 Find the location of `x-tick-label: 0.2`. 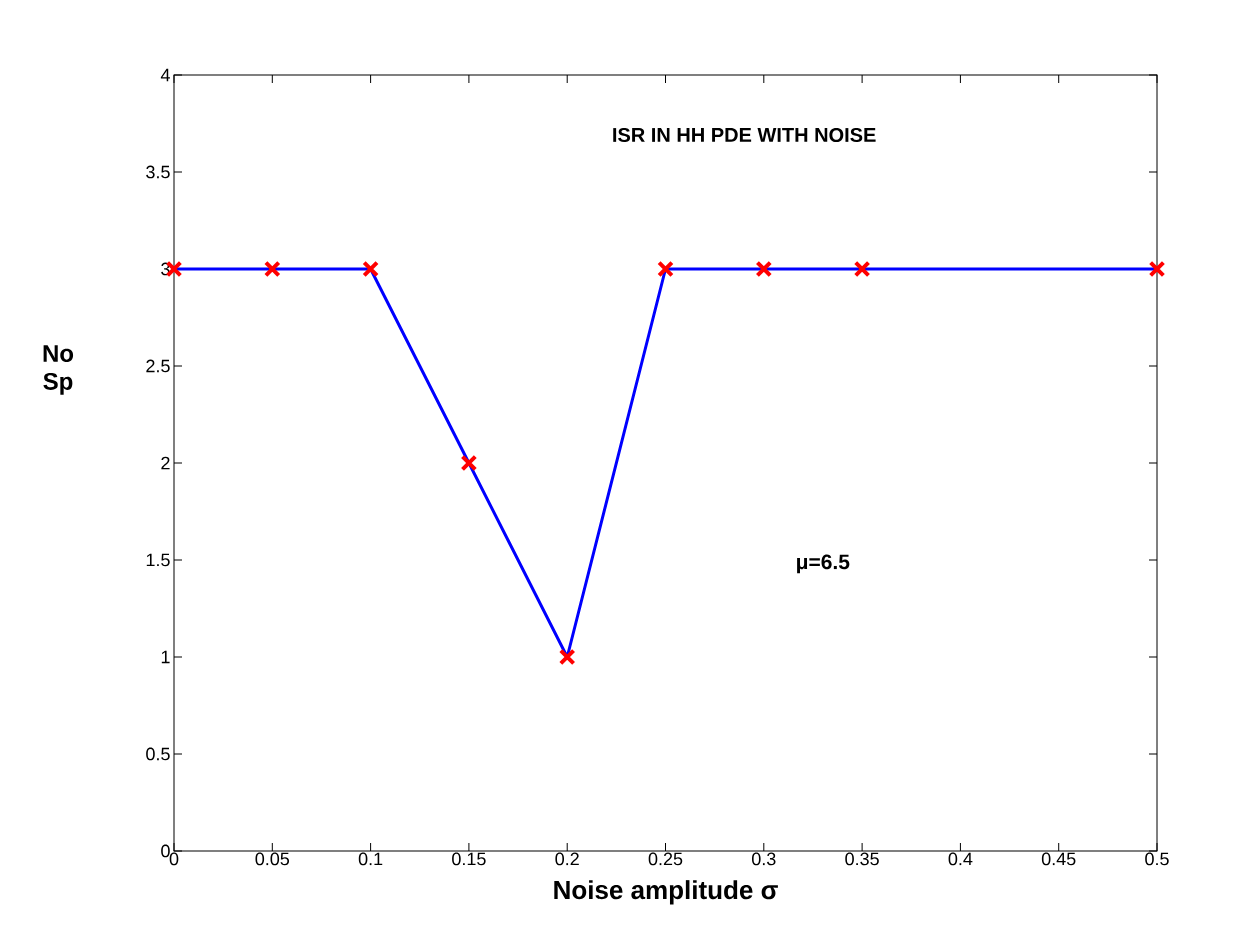

x-tick-label: 0.2 is located at coordinates (567, 859).